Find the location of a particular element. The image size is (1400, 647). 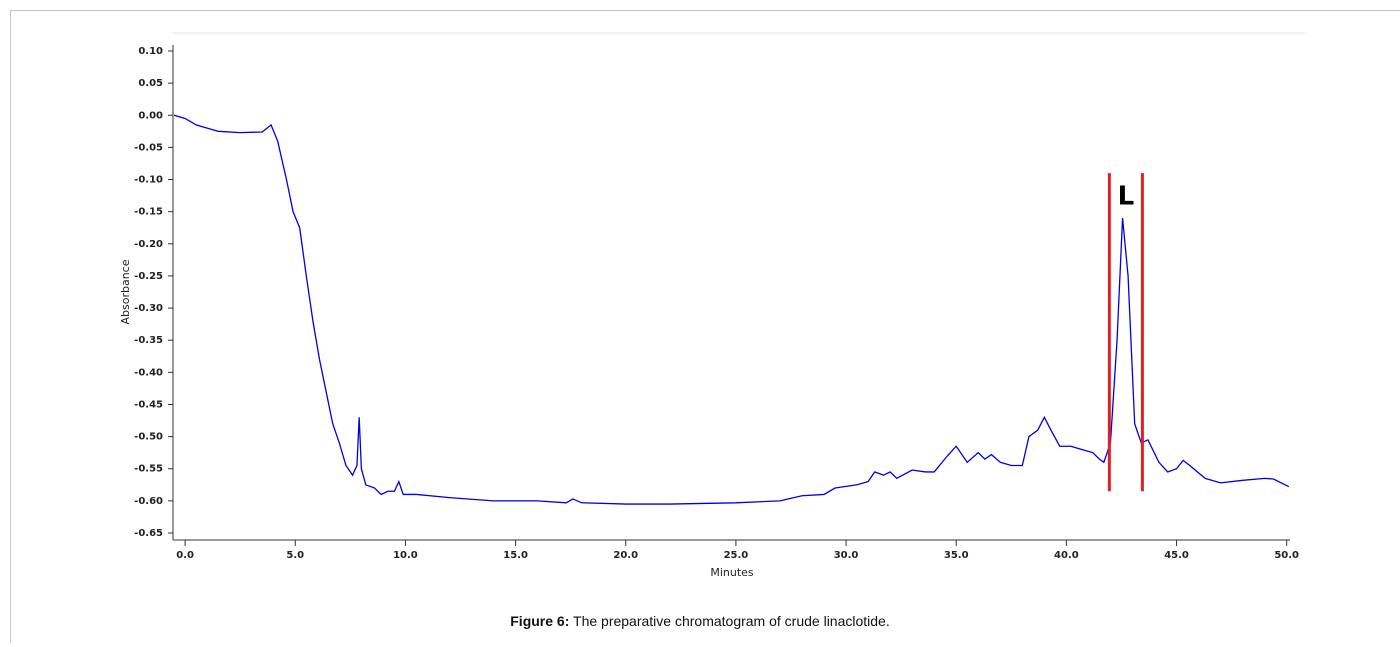

x-tick-label: 50.0 is located at coordinates (1286, 555).